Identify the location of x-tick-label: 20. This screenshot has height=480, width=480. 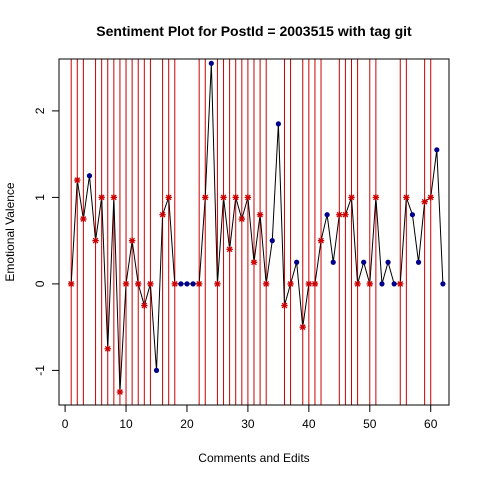
(187, 424).